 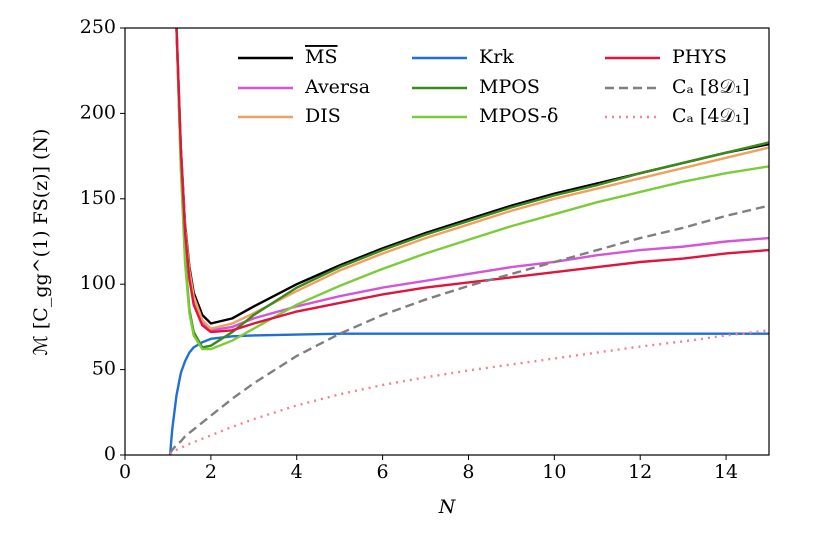 What do you see at coordinates (41, 242) in the screenshot?
I see `y-axis-label: ℳ [C_gg^(1) FS(z)] (N)` at bounding box center [41, 242].